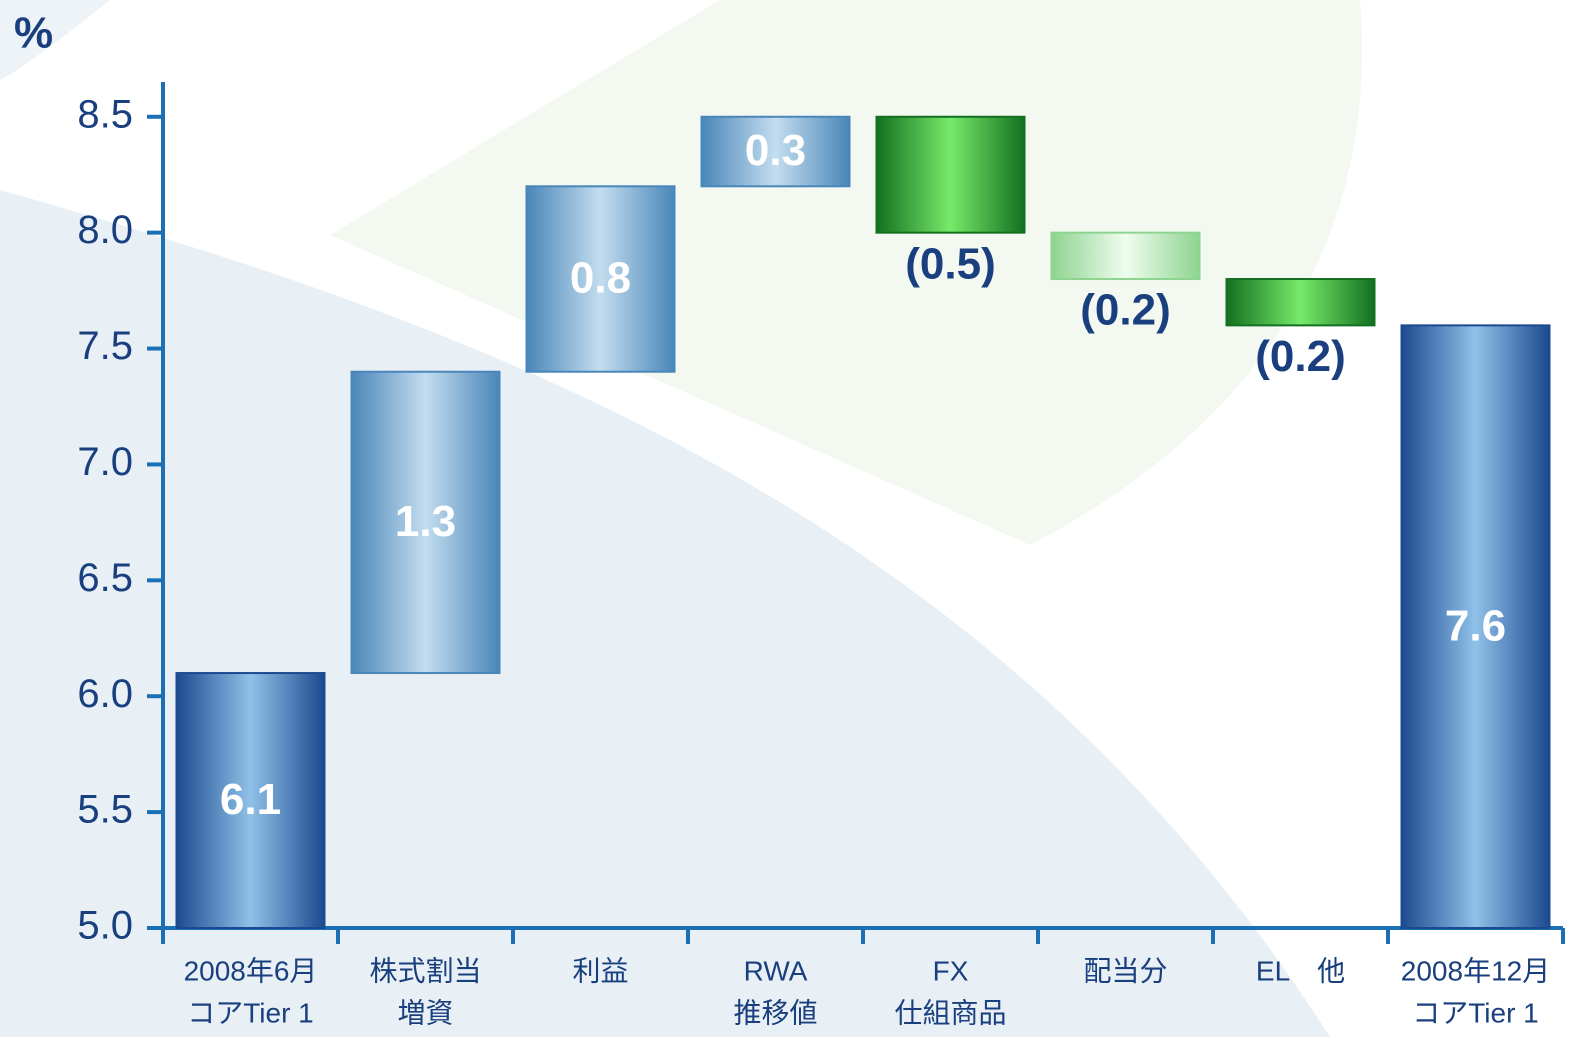 This screenshot has width=1577, height=1037. What do you see at coordinates (1475, 970) in the screenshot?
I see `x-tick-label: 2008年12月` at bounding box center [1475, 970].